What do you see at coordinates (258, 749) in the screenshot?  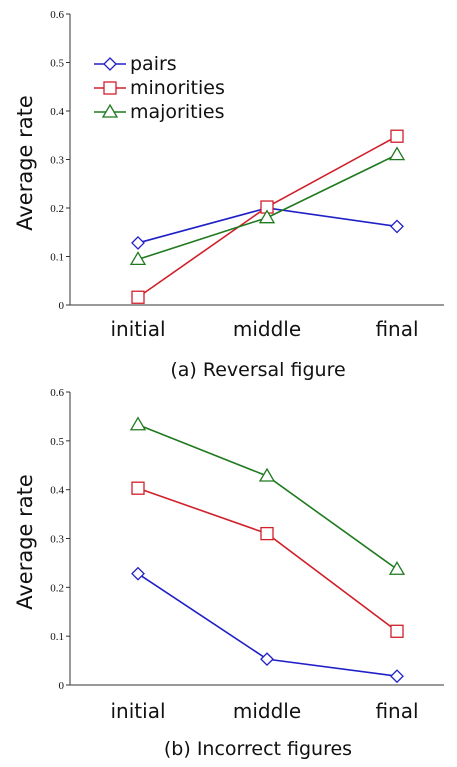 I see `caption: (b) Incorrect figures` at bounding box center [258, 749].